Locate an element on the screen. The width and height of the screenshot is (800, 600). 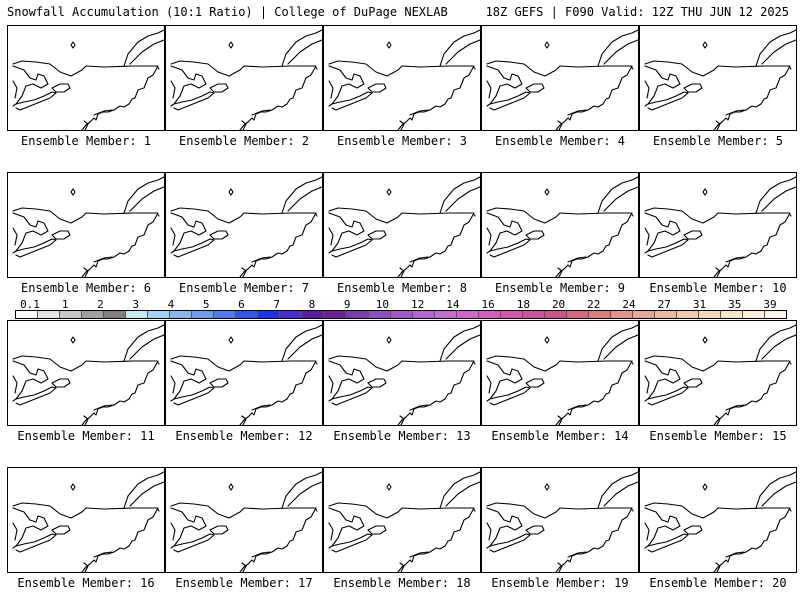
ensemble-member-label: Ensemble Member: 13 is located at coordinates (402, 436).